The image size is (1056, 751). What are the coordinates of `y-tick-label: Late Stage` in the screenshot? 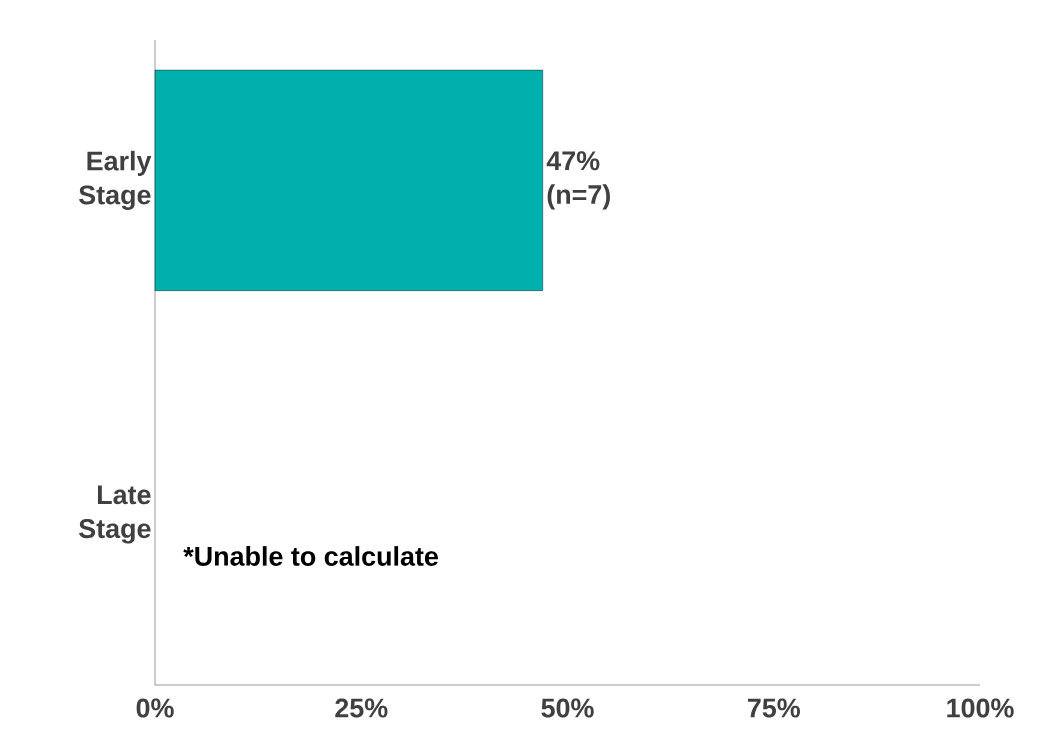 It's located at (115, 514).